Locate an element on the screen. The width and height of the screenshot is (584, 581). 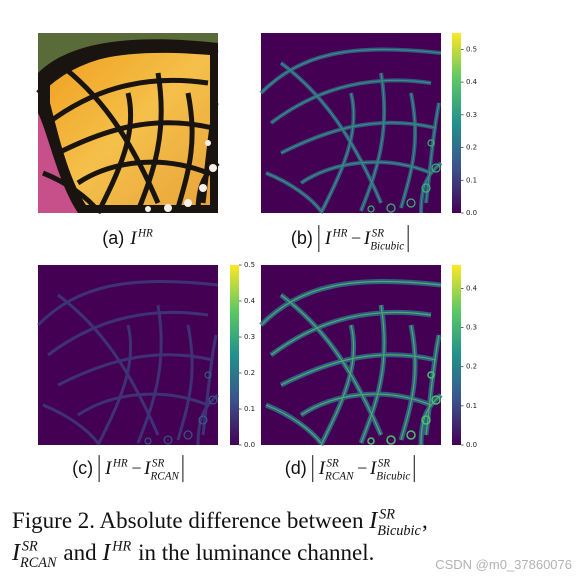
butterfly-image is located at coordinates (128, 123).